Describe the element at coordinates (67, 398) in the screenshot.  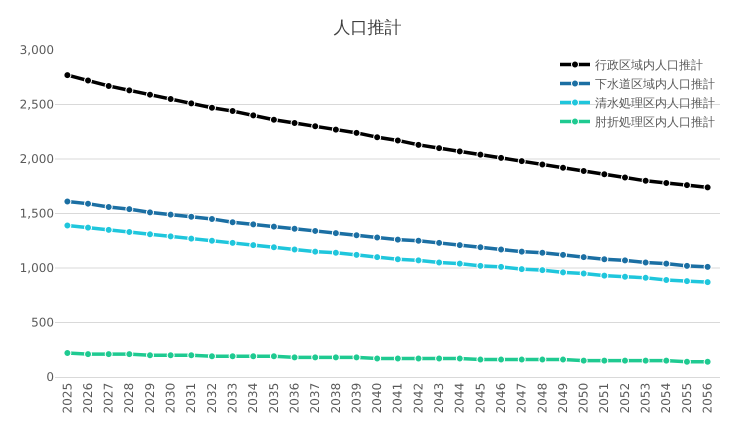
I see `x-tick-label: 2025` at that location.